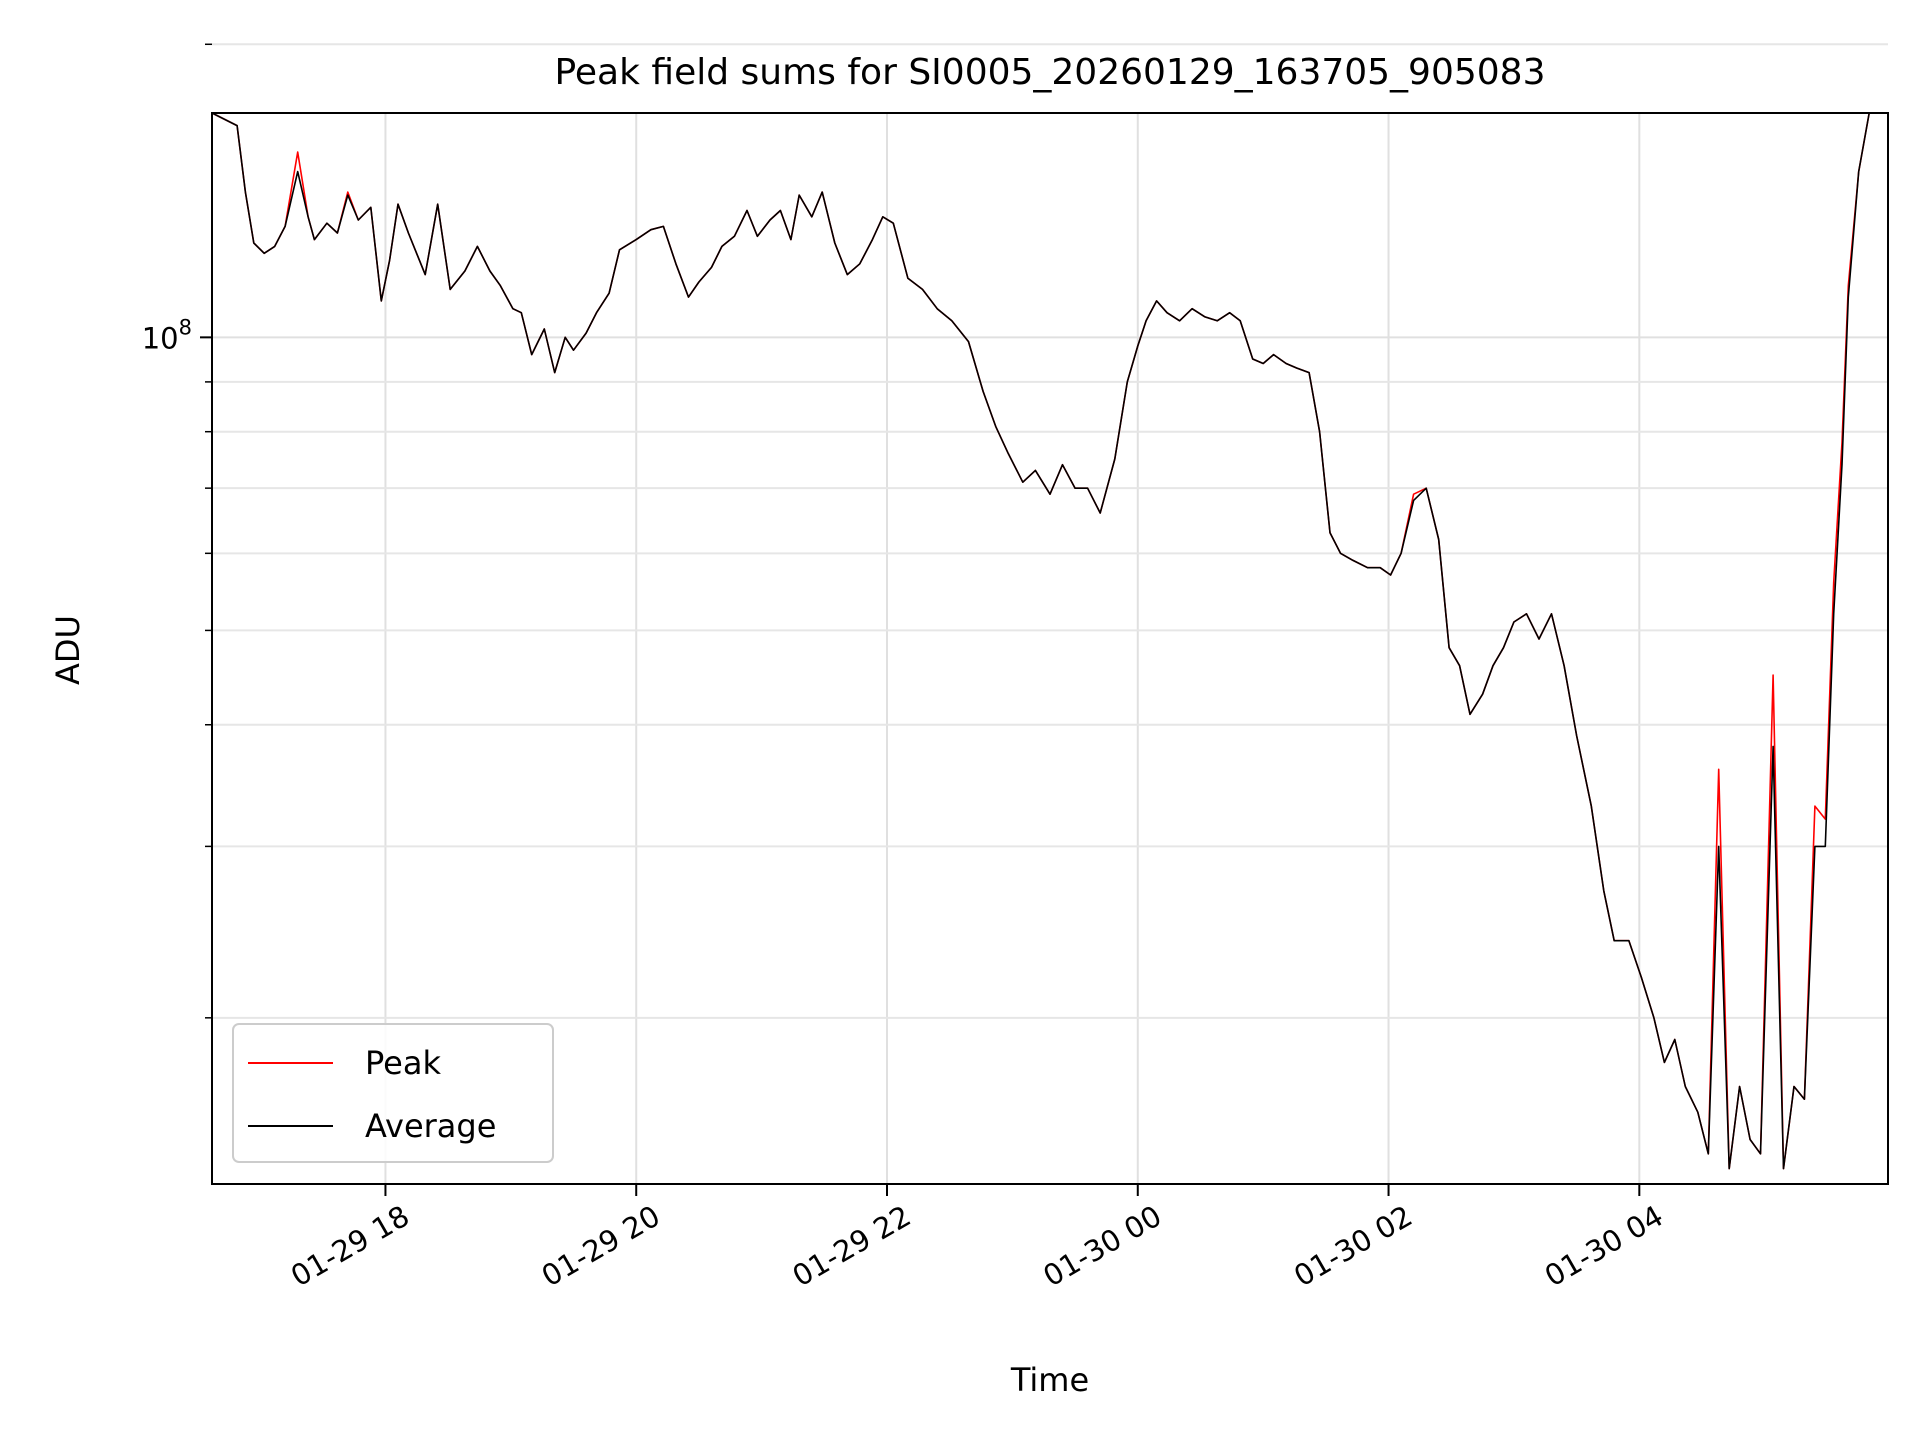 Image resolution: width=1920 pixels, height=1440 pixels. What do you see at coordinates (430, 1126) in the screenshot?
I see `legend-label-average: Average` at bounding box center [430, 1126].